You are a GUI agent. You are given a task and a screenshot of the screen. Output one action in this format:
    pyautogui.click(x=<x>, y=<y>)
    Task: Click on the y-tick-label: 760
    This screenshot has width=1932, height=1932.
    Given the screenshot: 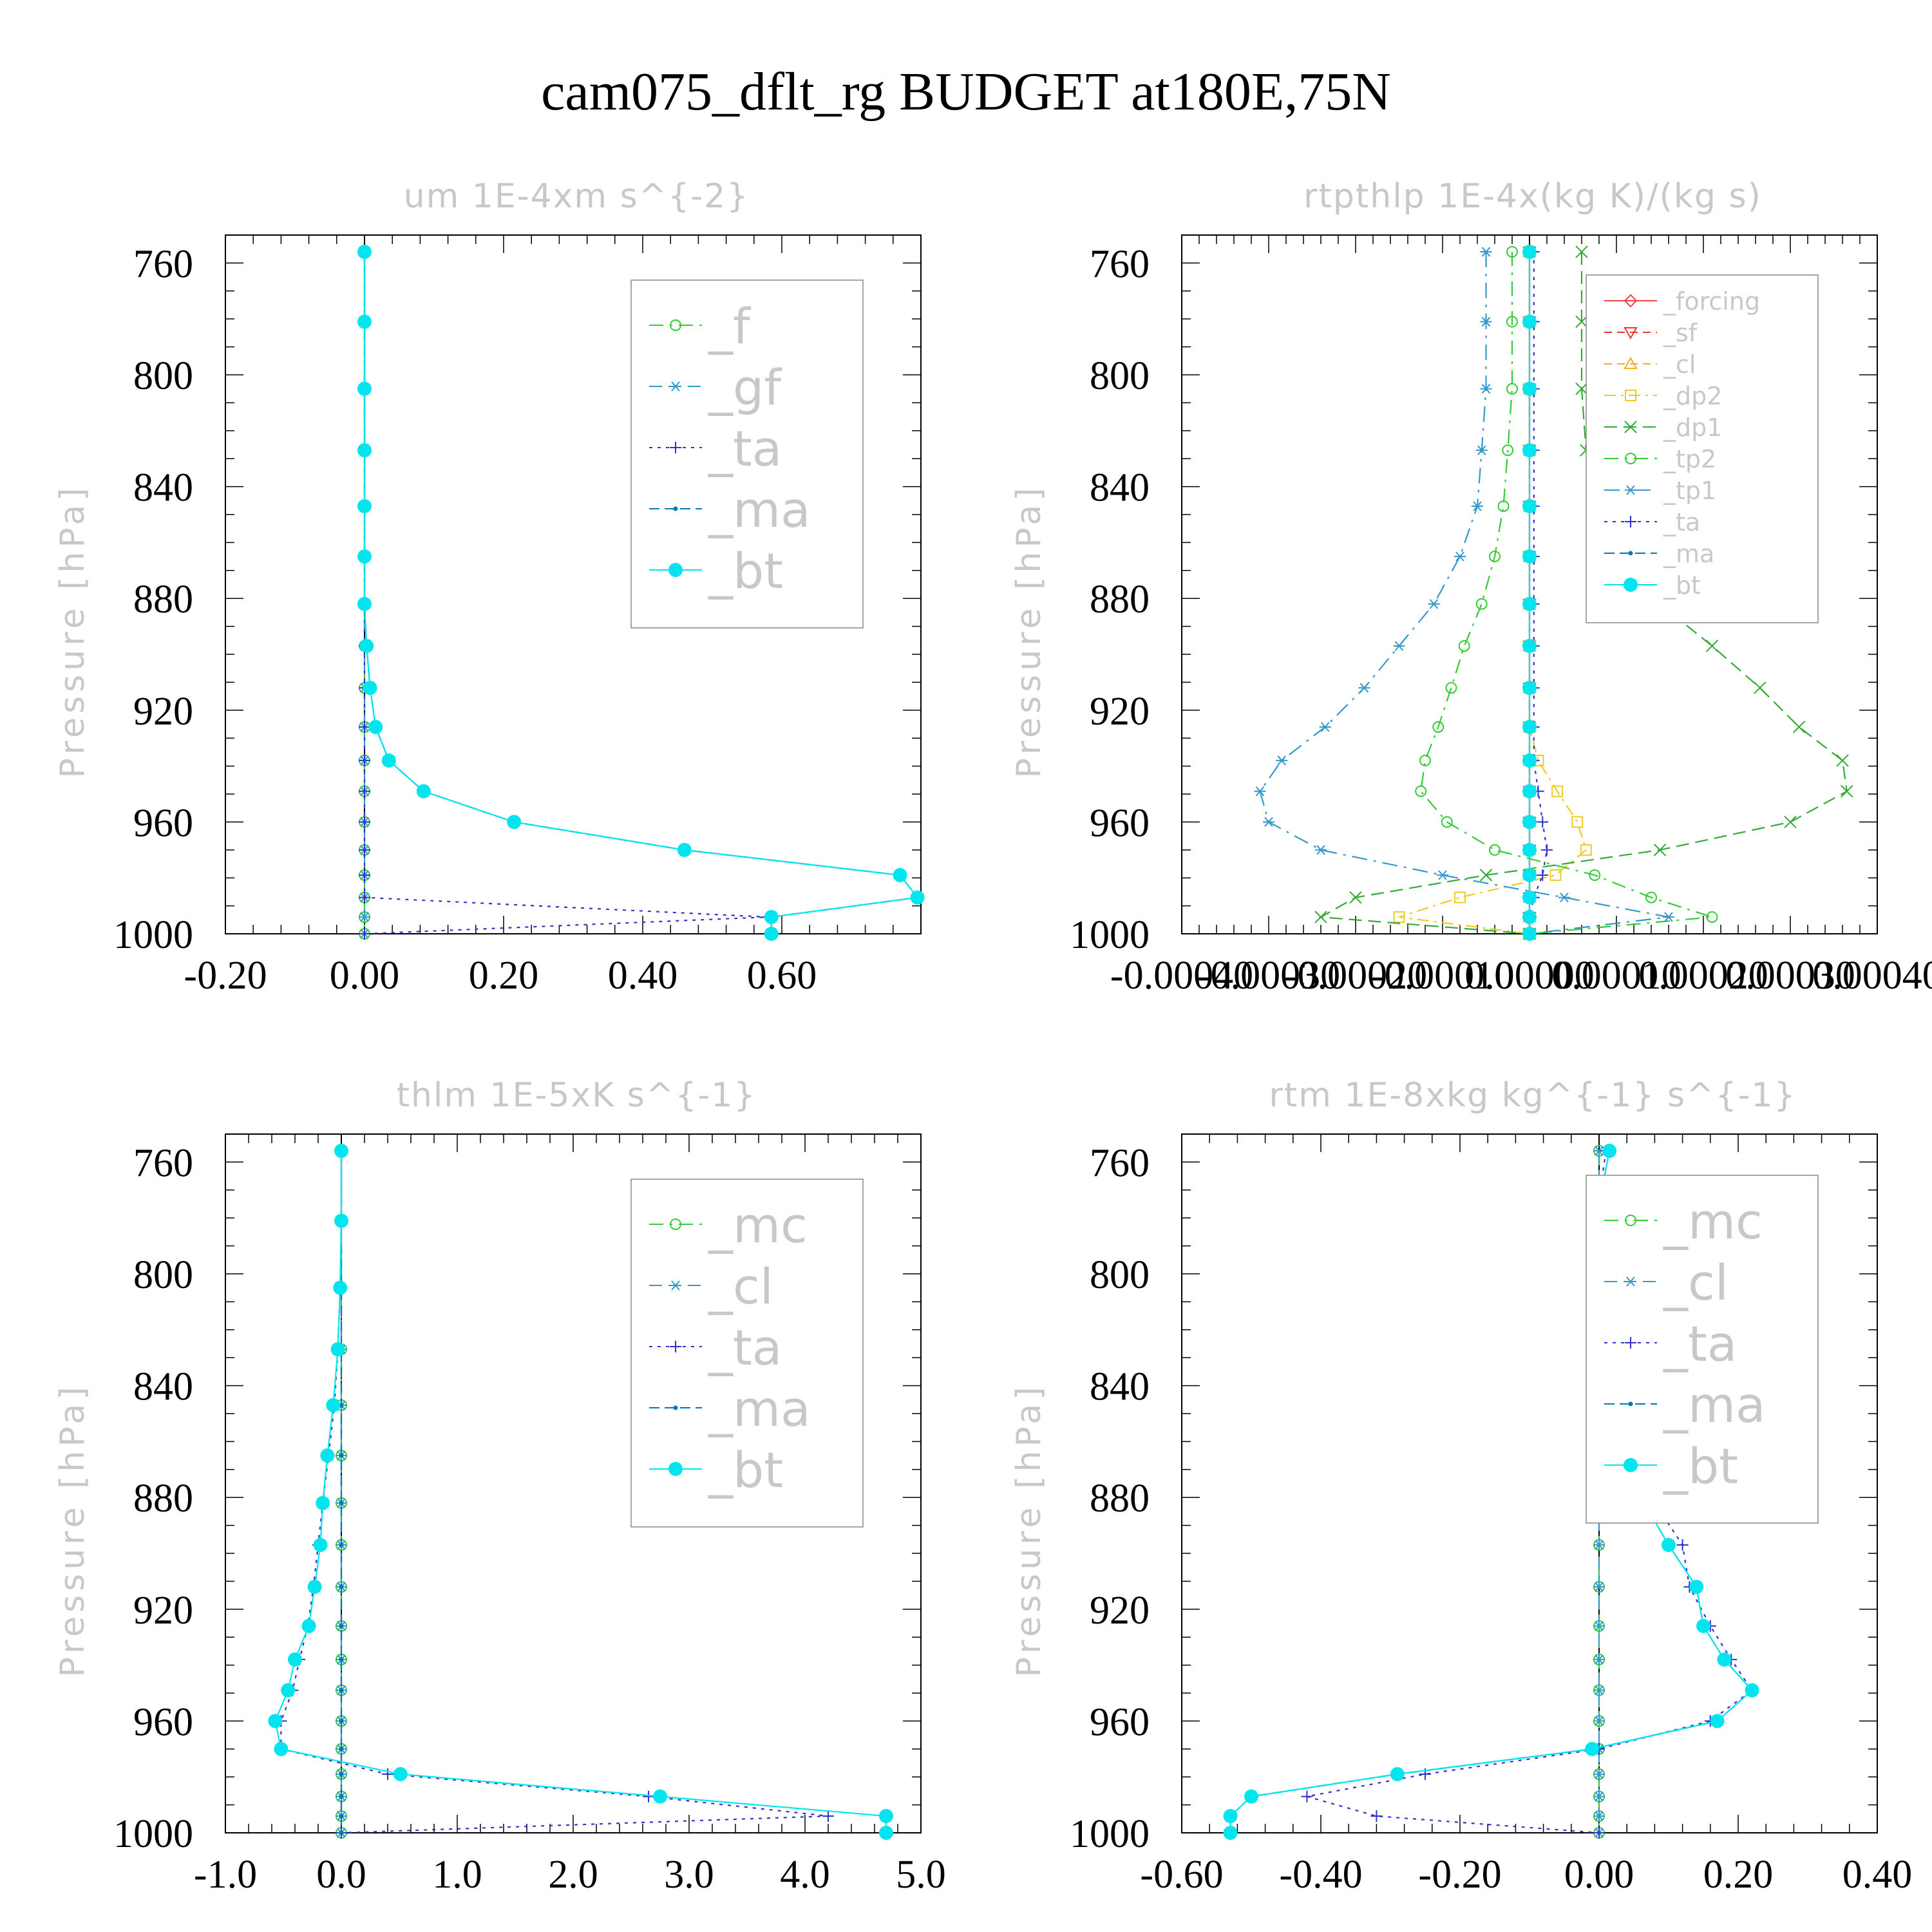 What is the action you would take?
    pyautogui.click(x=163, y=1163)
    